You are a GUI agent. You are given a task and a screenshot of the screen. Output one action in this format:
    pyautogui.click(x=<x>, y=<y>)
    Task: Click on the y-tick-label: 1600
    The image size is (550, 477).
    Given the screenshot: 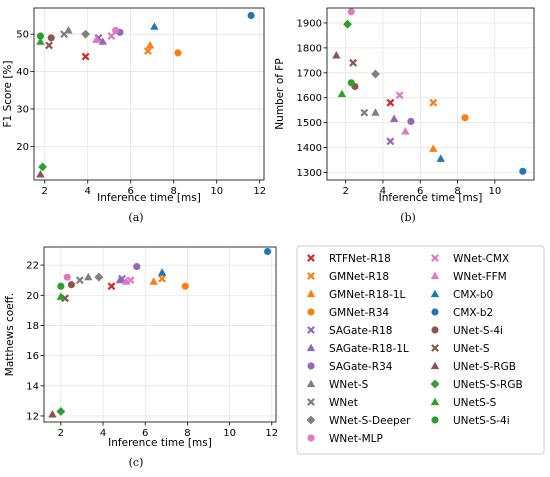 What is the action you would take?
    pyautogui.click(x=309, y=98)
    